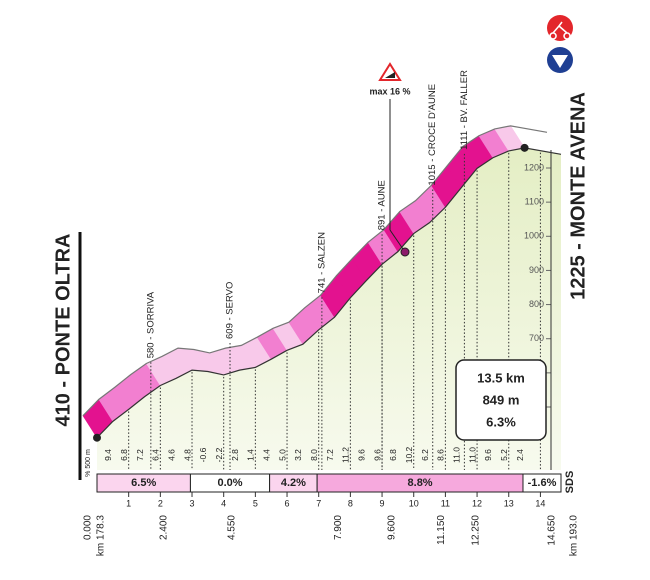 This screenshot has height=580, width=650. Describe the element at coordinates (266, 455) in the screenshot. I see `gradient-label: 4.4` at that location.